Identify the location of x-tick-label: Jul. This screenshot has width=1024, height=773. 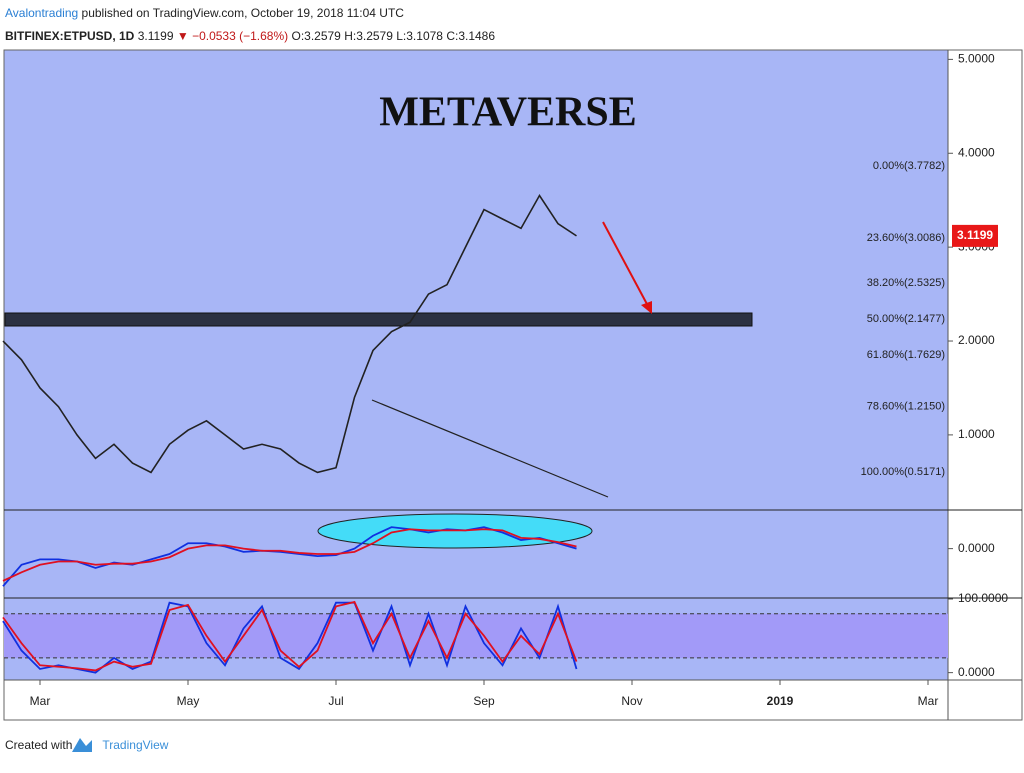
(335, 701).